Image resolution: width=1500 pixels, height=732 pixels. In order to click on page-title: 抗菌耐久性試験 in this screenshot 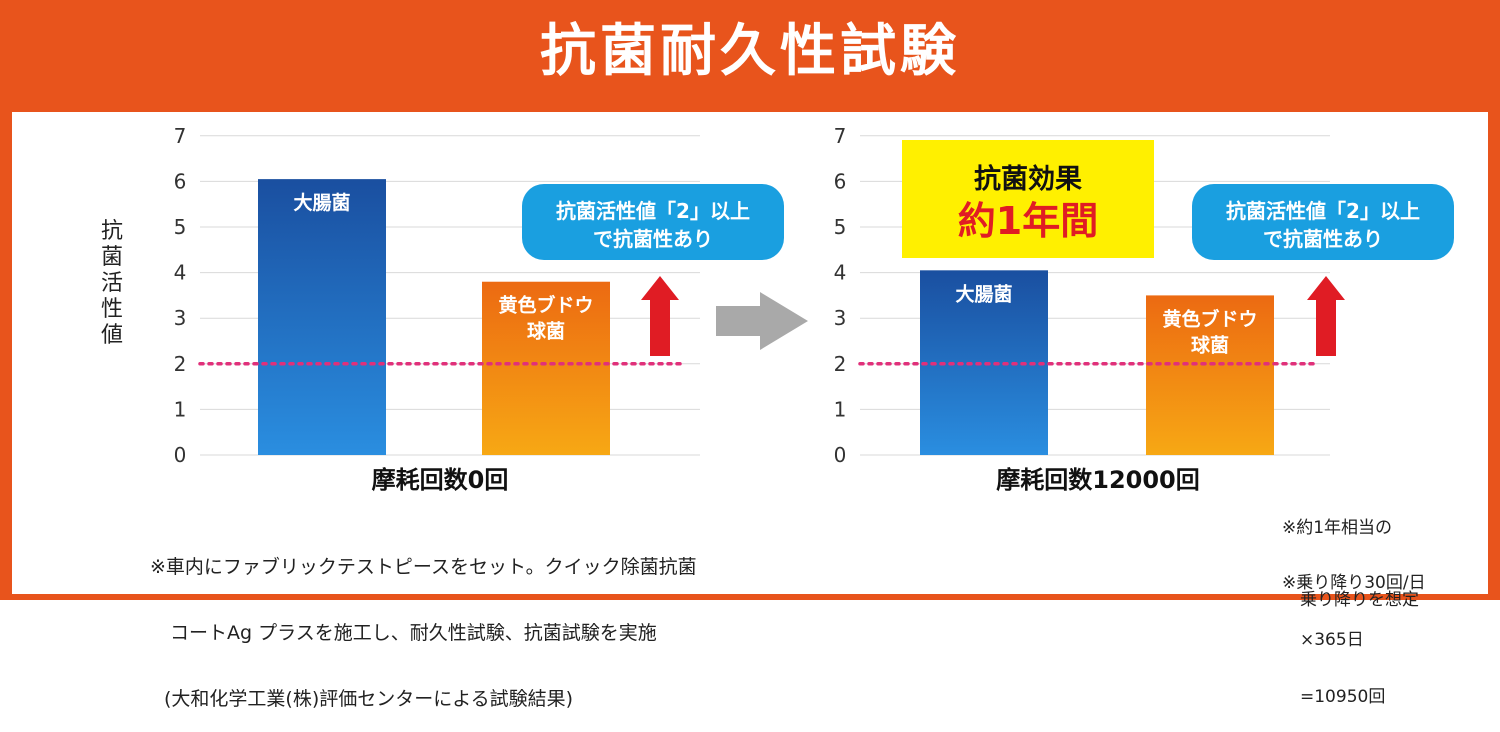, I will do `click(750, 51)`.